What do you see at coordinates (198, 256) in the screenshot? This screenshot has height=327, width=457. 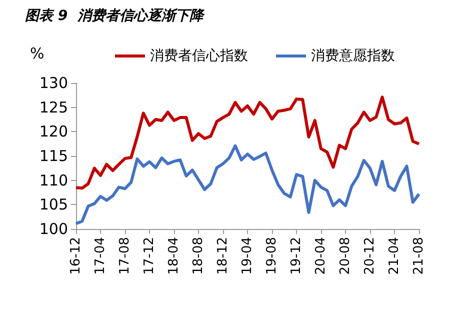 I see `x-tick-label: 18-08` at bounding box center [198, 256].